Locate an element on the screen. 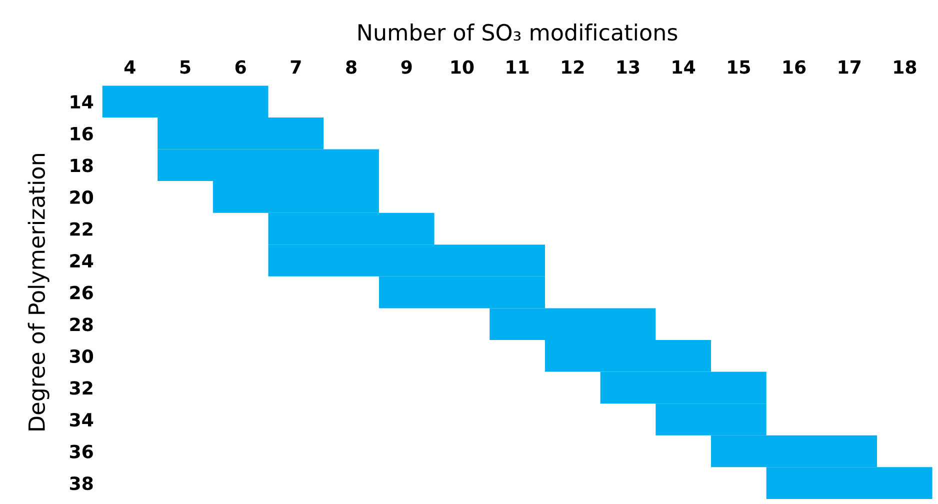 Image resolution: width=938 pixels, height=504 pixels. x-tick-label: 15 is located at coordinates (739, 67).